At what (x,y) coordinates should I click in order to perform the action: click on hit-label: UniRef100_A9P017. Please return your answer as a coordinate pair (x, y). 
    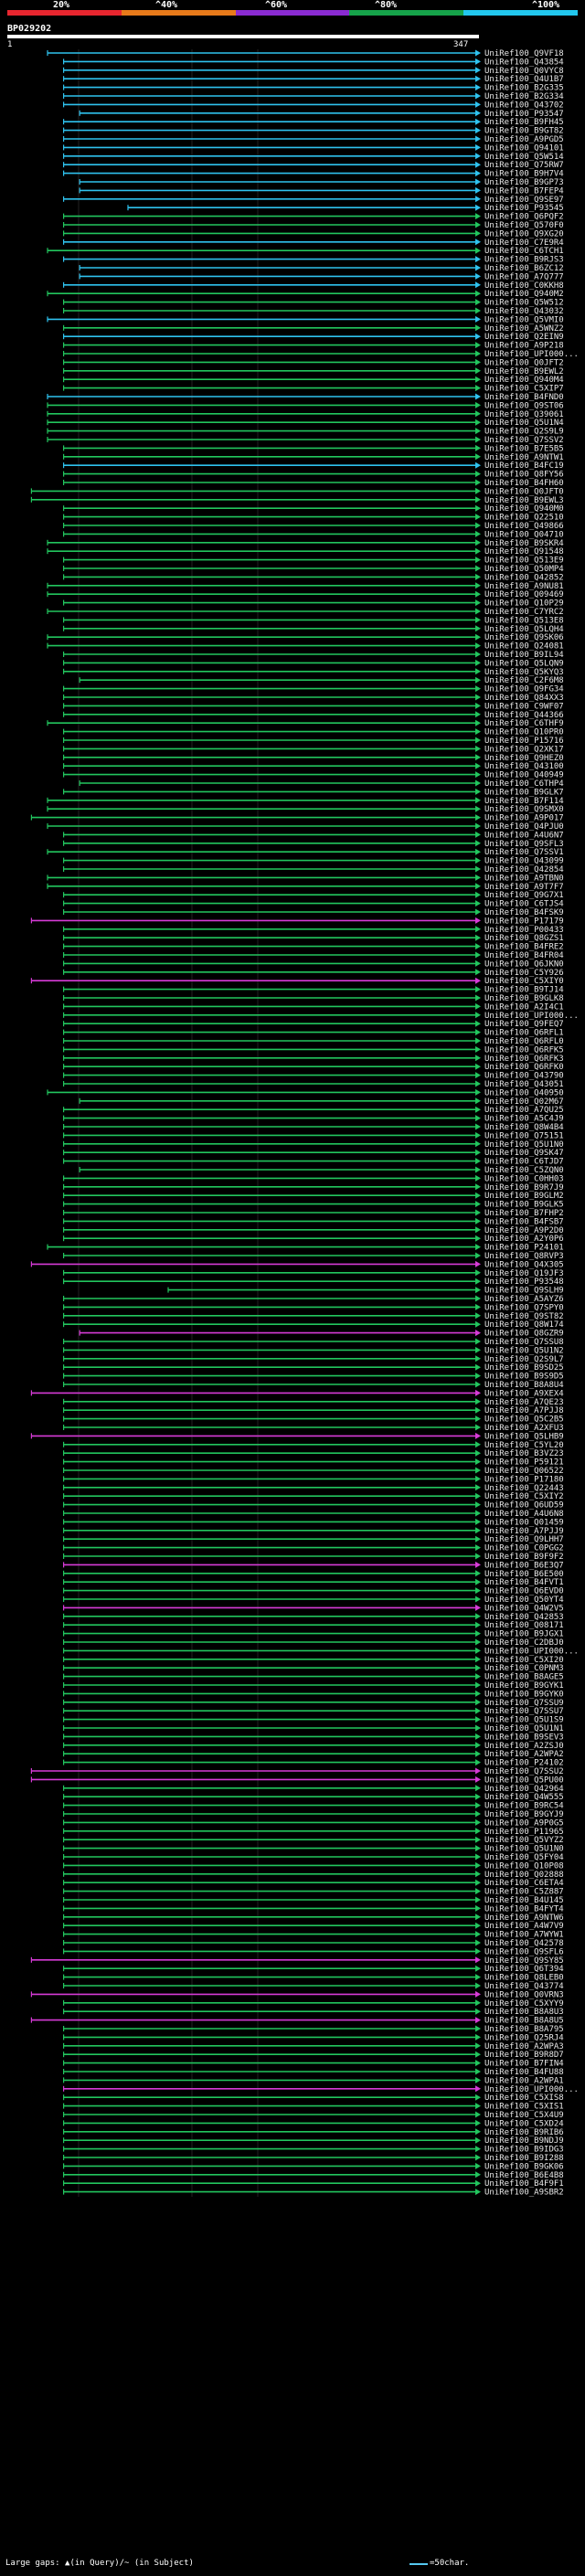
    Looking at the image, I should click on (524, 818).